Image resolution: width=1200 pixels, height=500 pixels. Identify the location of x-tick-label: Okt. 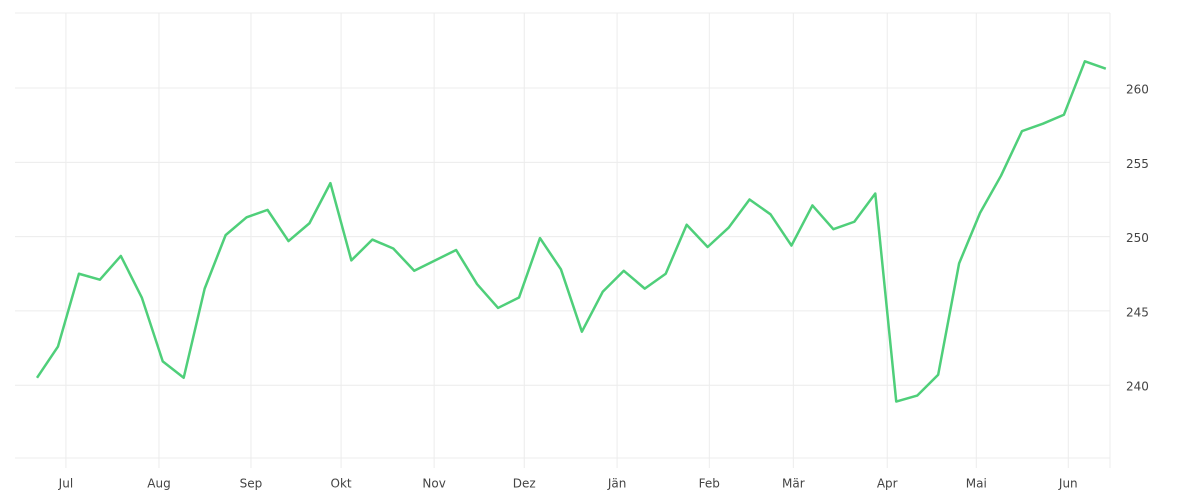
(341, 484).